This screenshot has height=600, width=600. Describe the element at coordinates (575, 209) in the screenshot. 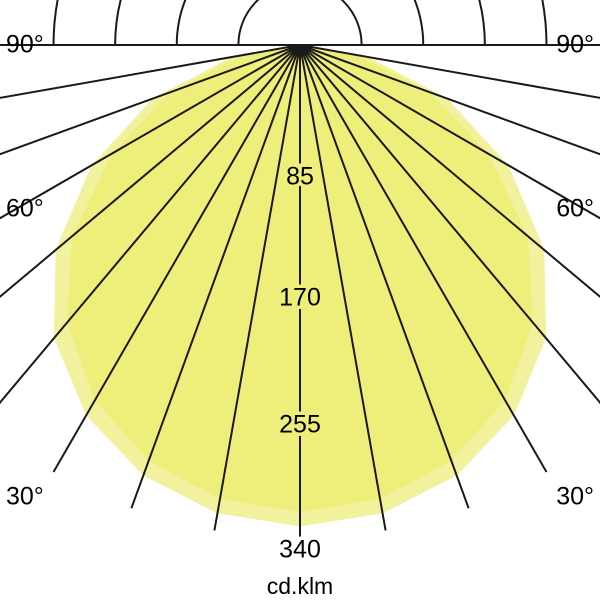

I see `angle-label-right-60: 60°` at that location.